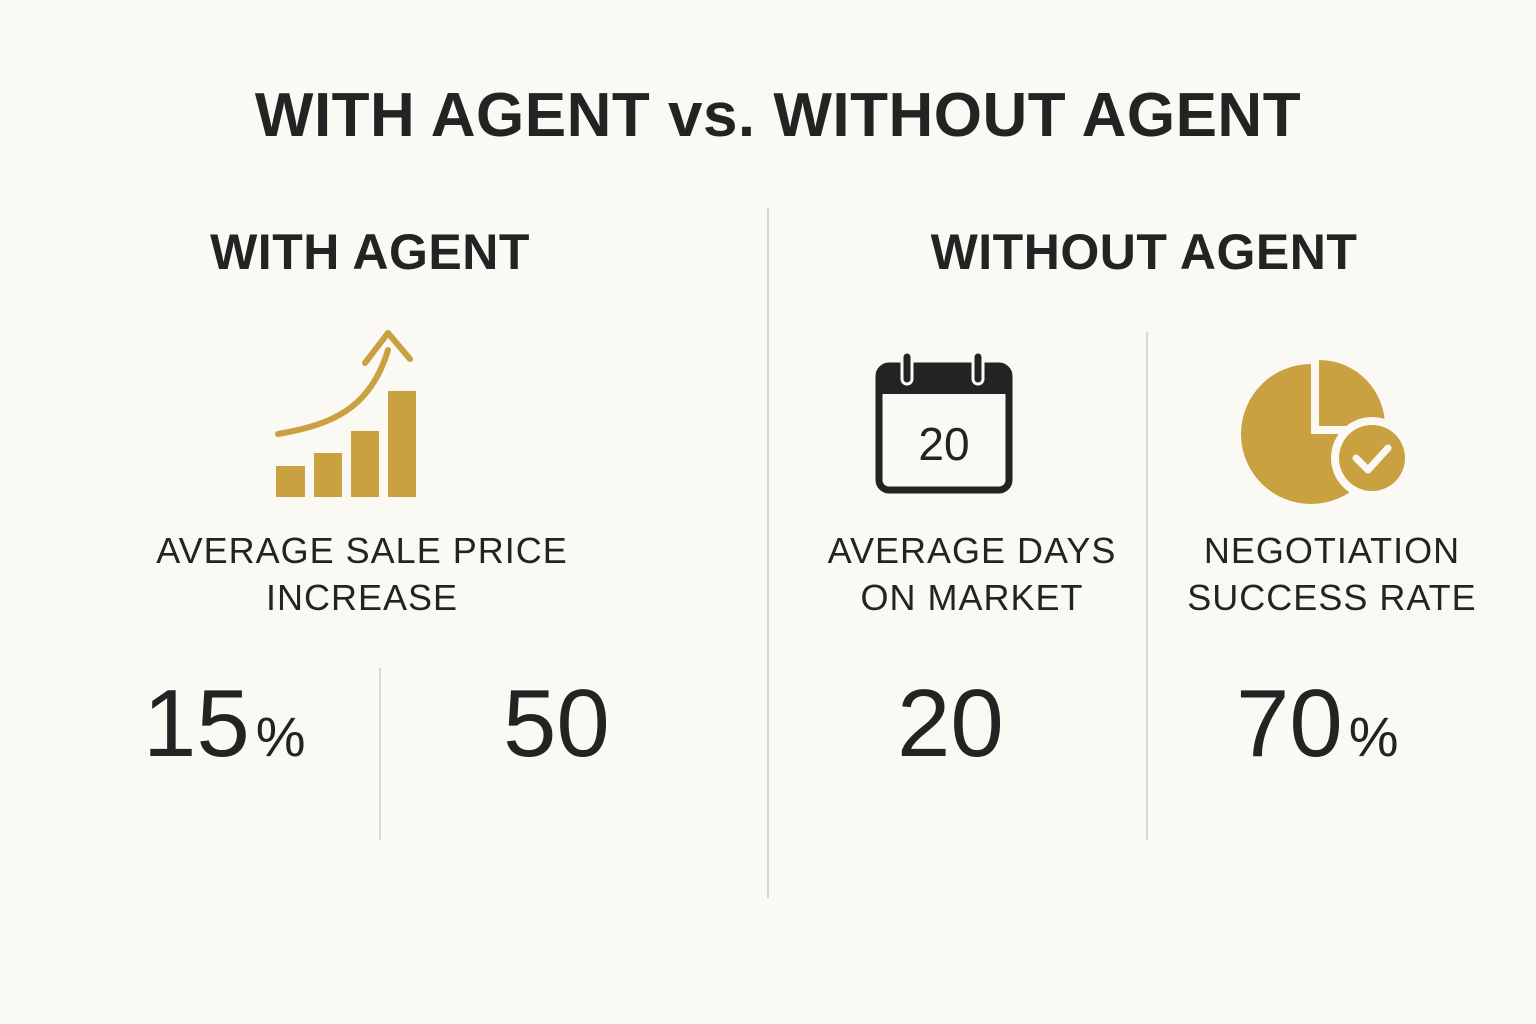  I want to click on label-line-2: INCREASE, so click(362, 597).